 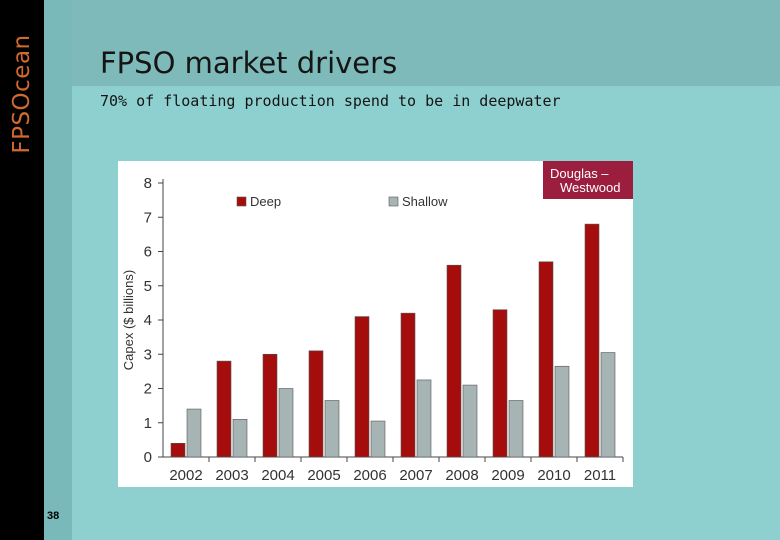 What do you see at coordinates (277, 475) in the screenshot?
I see `x-tick-label: 2004` at bounding box center [277, 475].